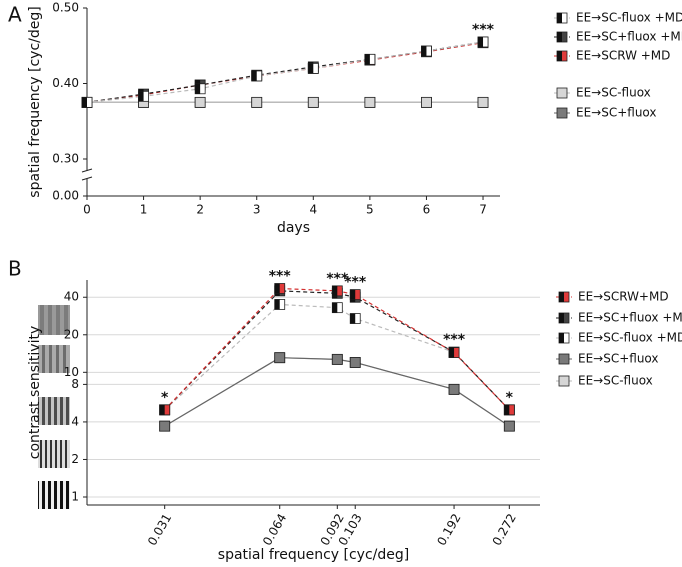 The height and width of the screenshot is (567, 682). Describe the element at coordinates (35, 101) in the screenshot. I see `y-axis-label: spatial frequency [cyc/deg]` at that location.